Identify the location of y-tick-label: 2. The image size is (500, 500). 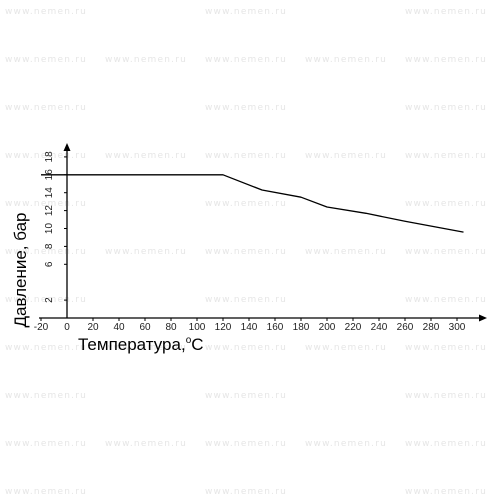
(49, 300).